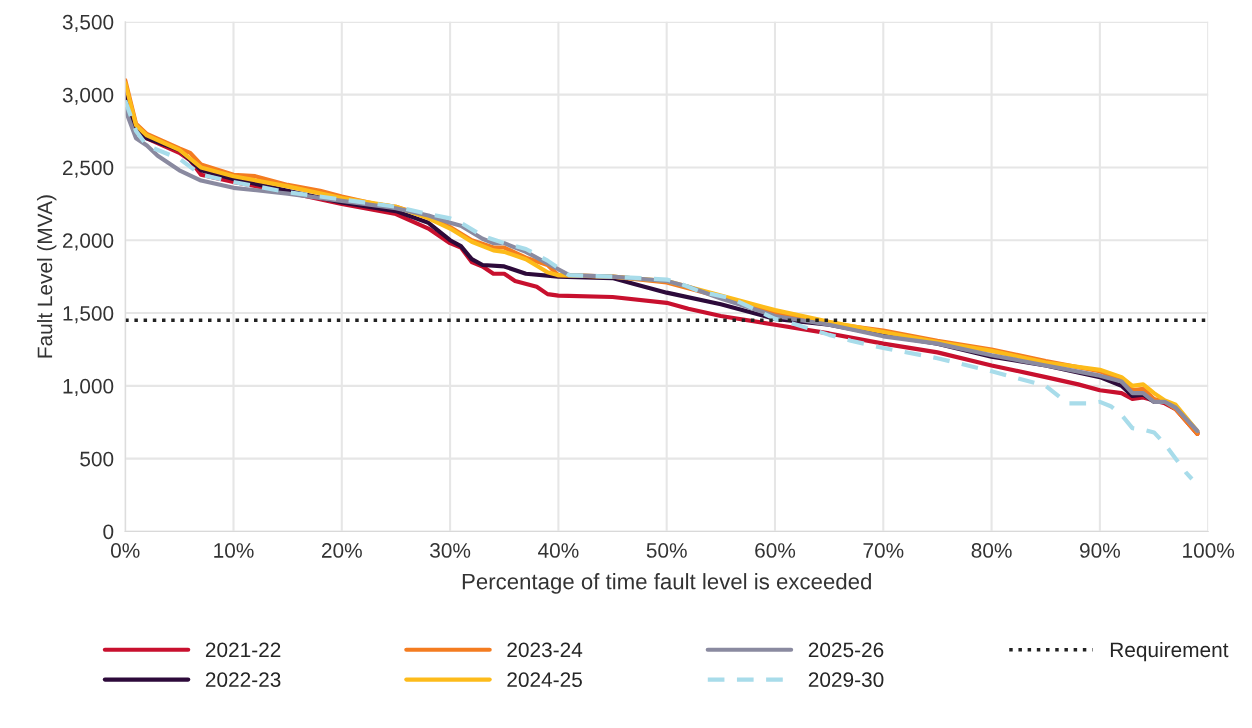 The width and height of the screenshot is (1252, 728). What do you see at coordinates (88, 315) in the screenshot?
I see `y-tick-label: 1,500` at bounding box center [88, 315].